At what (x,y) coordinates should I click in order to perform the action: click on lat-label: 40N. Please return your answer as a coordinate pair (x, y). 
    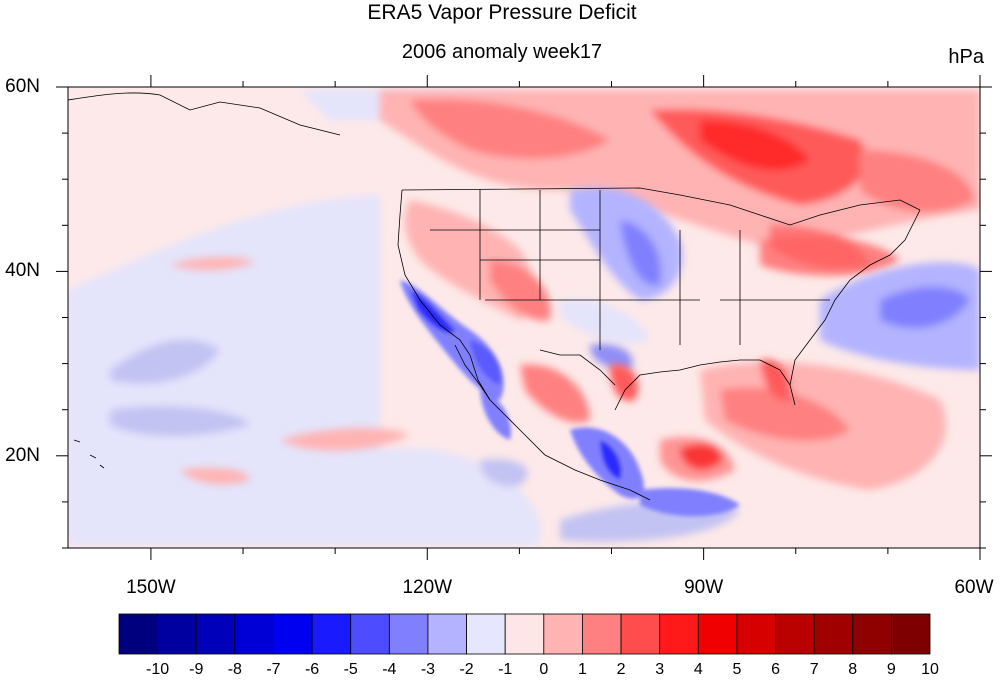
    Looking at the image, I should click on (22, 271).